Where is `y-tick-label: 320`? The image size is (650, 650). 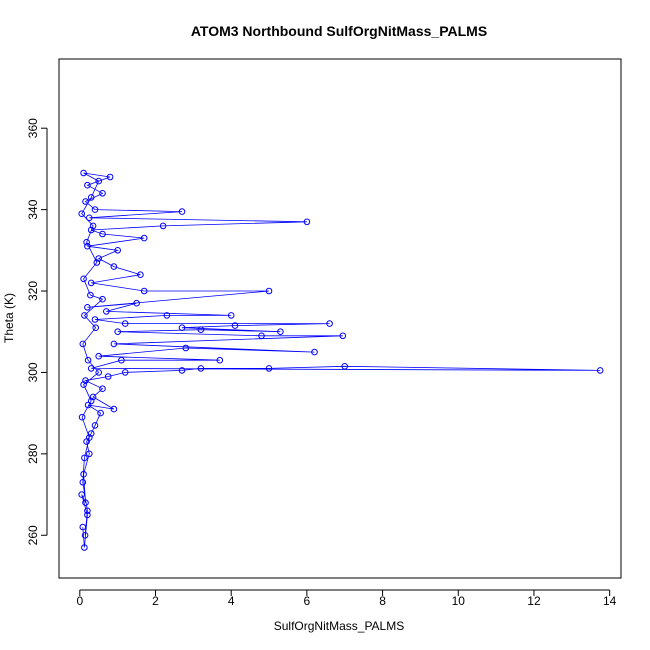 y-tick-label: 320 is located at coordinates (33, 291).